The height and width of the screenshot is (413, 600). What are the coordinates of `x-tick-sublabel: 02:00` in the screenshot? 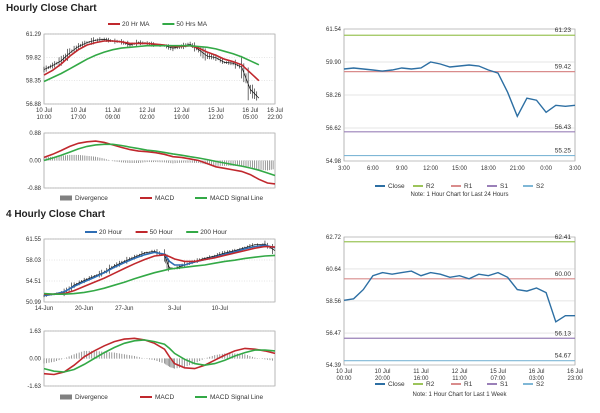 It's located at (148, 118).